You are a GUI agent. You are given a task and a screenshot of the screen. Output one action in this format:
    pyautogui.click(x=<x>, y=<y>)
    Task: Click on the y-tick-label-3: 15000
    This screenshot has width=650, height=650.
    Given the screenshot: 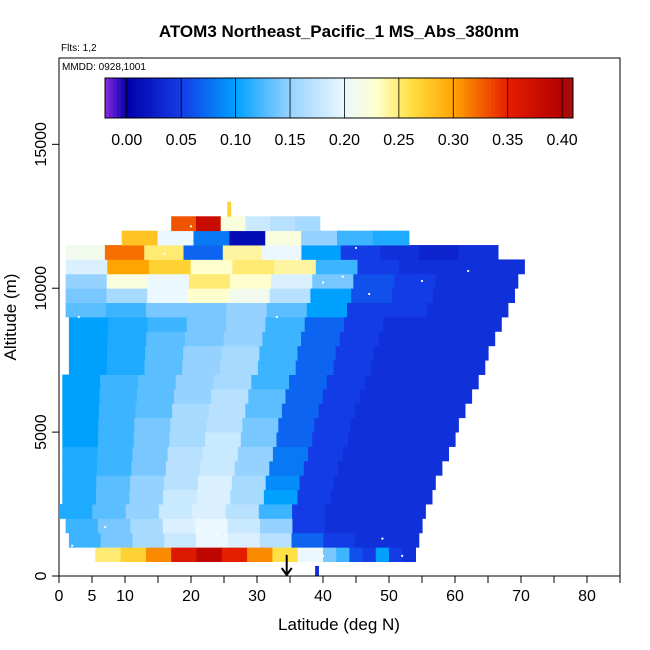 What is the action you would take?
    pyautogui.click(x=41, y=144)
    